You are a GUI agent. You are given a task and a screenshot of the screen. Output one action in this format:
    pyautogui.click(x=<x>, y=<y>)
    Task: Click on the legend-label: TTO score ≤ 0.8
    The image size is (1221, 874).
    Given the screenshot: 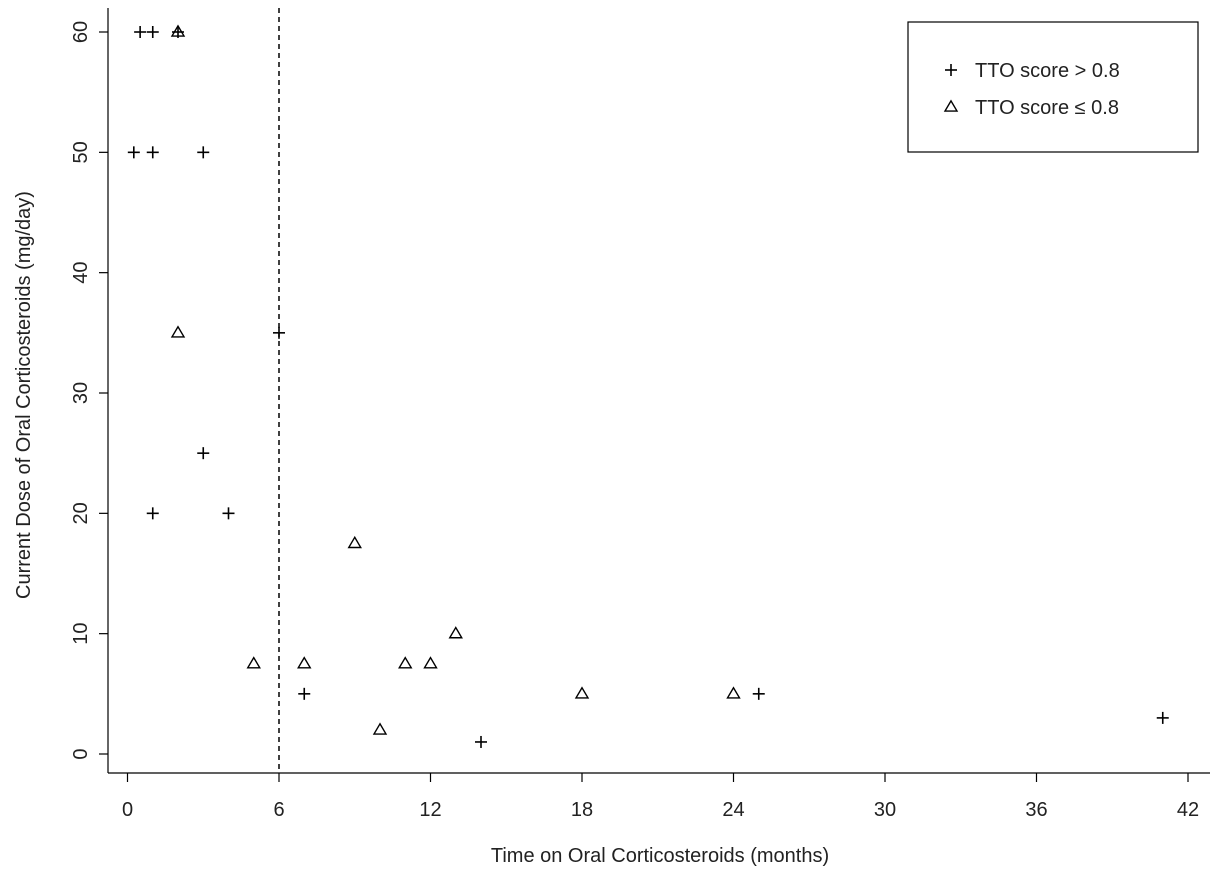 What is the action you would take?
    pyautogui.click(x=1047, y=108)
    